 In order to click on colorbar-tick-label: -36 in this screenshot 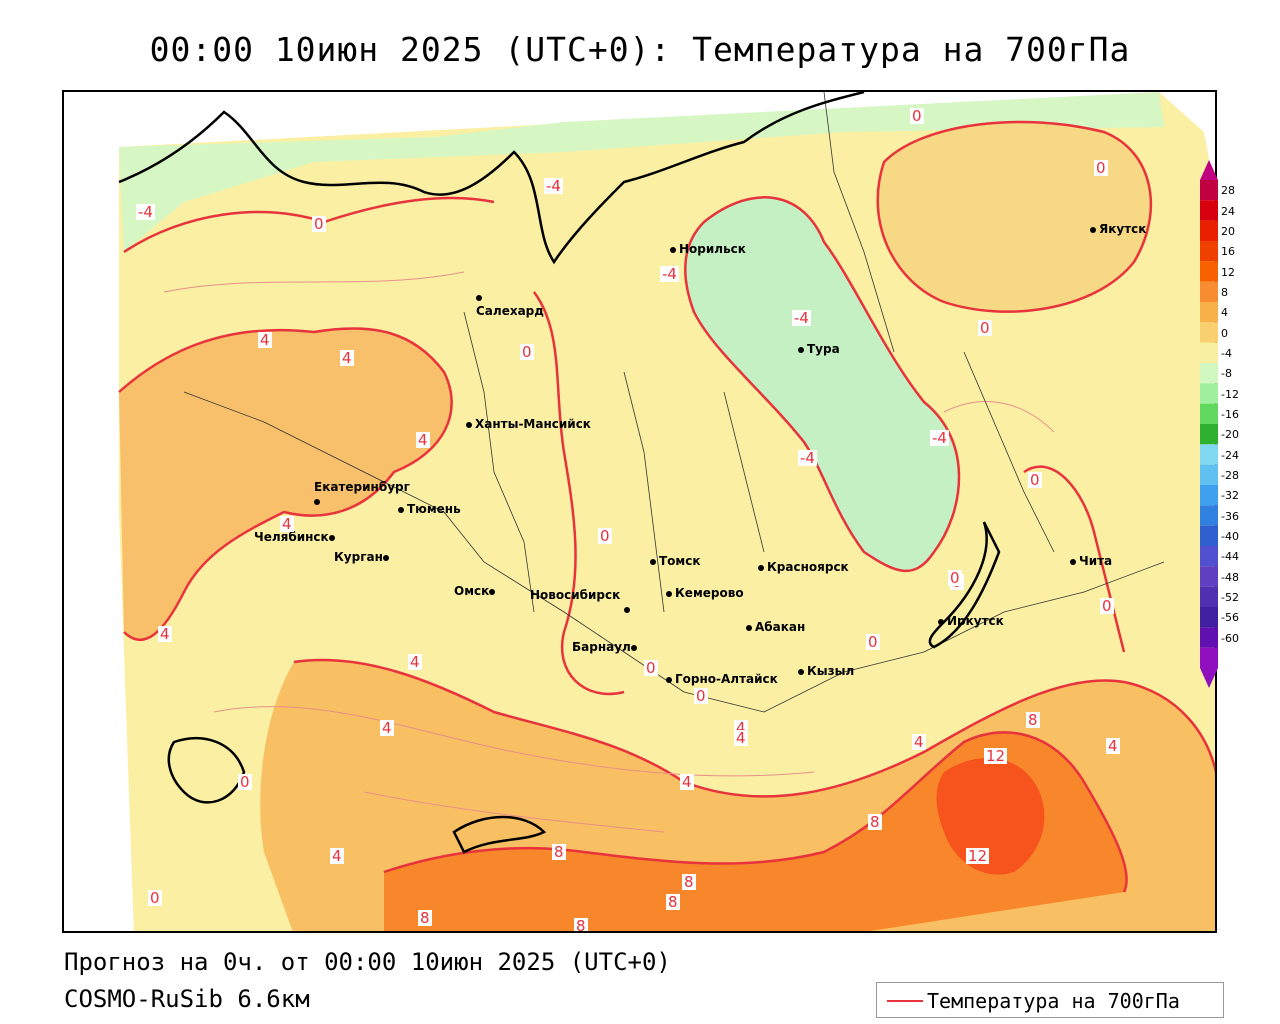, I will do `click(1230, 516)`.